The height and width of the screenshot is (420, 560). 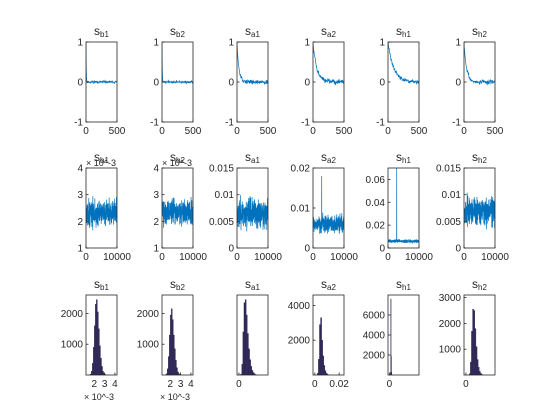 What do you see at coordinates (252, 284) in the screenshot?
I see `subplot-title: sa1` at bounding box center [252, 284].